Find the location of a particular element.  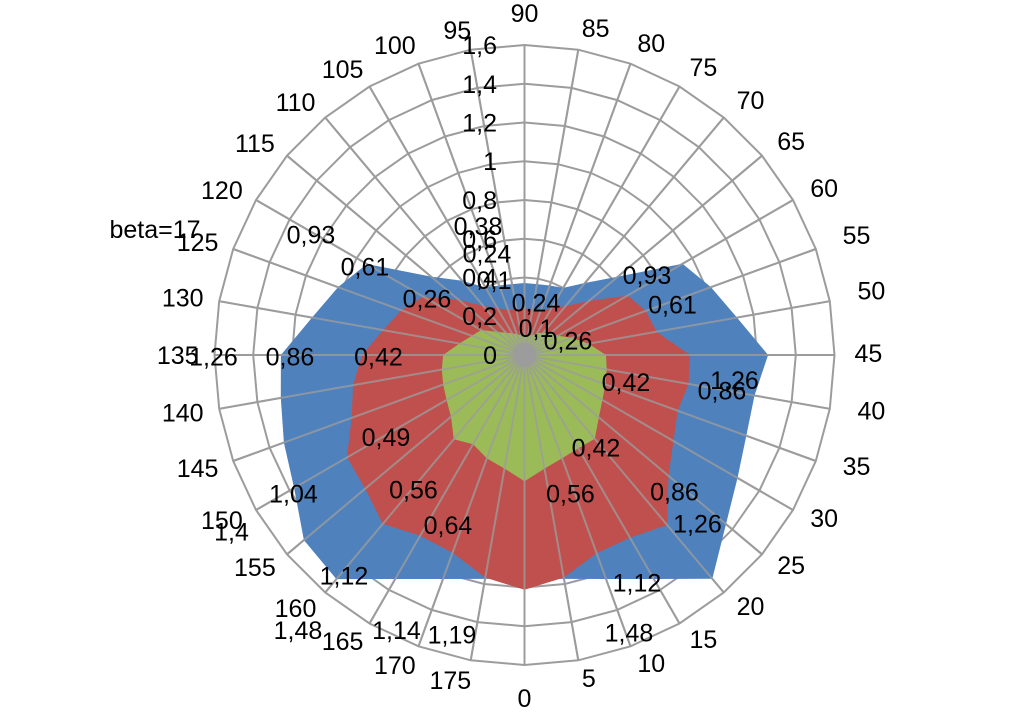

svg-text: 165 is located at coordinates (343, 642).